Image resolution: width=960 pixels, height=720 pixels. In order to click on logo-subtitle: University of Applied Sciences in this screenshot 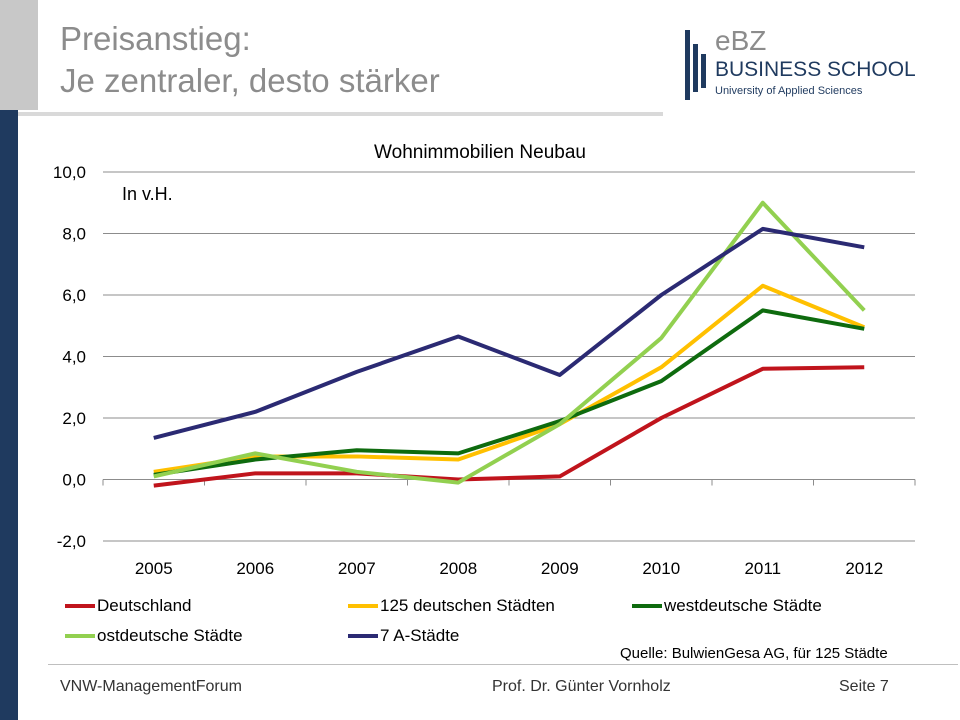, I will do `click(789, 91)`.